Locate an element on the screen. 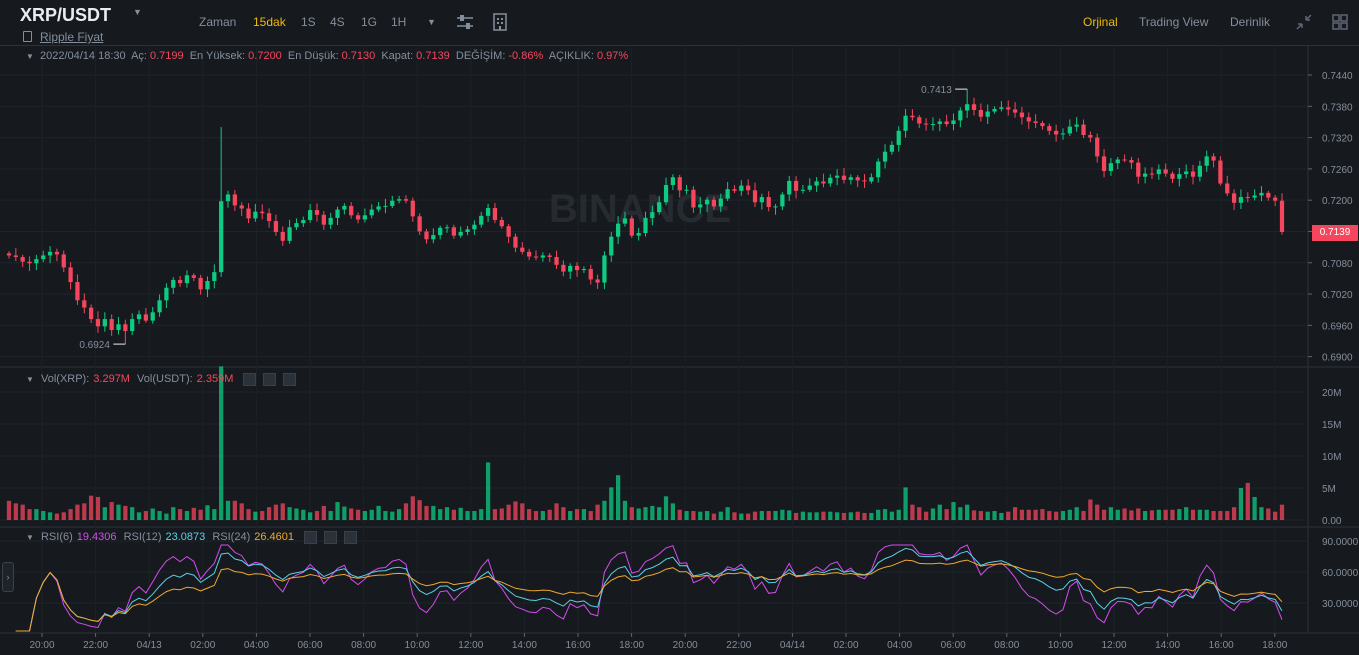  collapse-icon is located at coordinates (1304, 22).